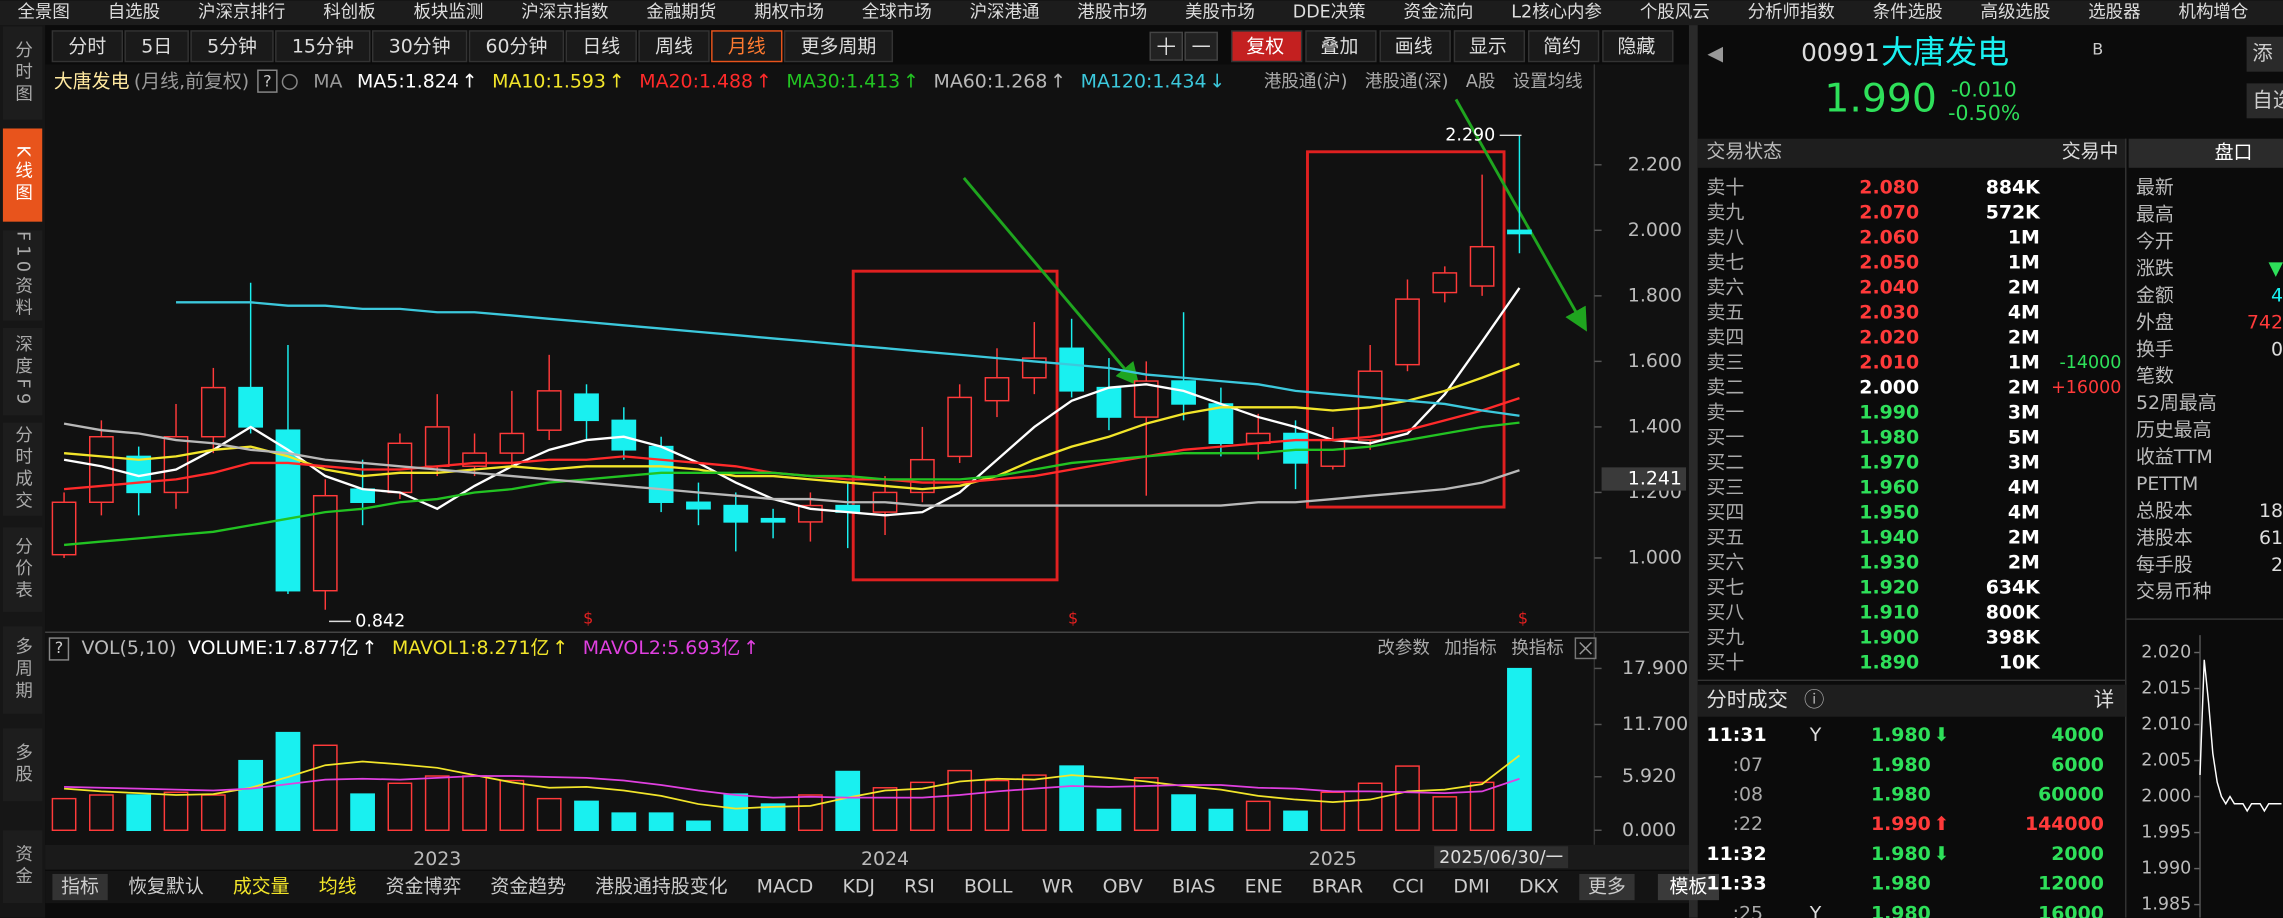  Describe the element at coordinates (1675, 13) in the screenshot. I see `menu-item: 个股风云` at that location.